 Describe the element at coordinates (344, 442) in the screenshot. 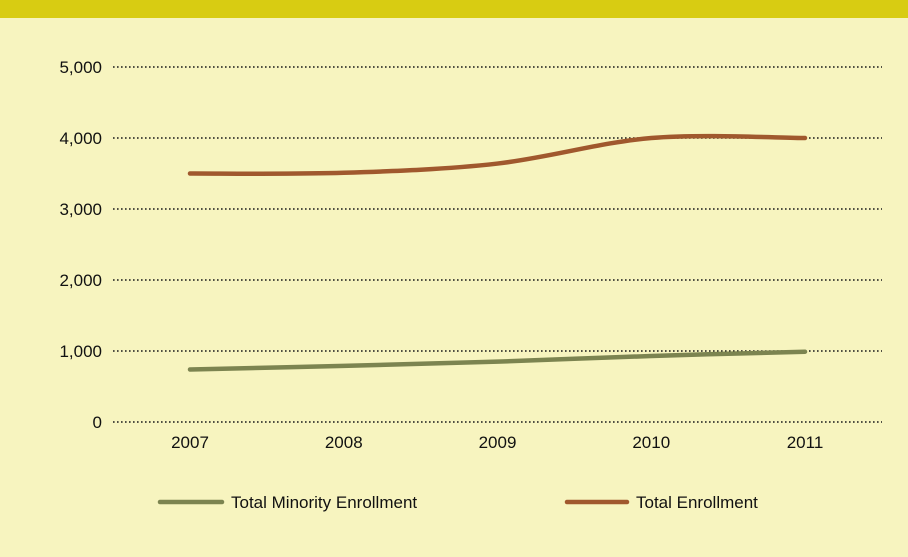

I see `x-tick-label: 2008` at that location.